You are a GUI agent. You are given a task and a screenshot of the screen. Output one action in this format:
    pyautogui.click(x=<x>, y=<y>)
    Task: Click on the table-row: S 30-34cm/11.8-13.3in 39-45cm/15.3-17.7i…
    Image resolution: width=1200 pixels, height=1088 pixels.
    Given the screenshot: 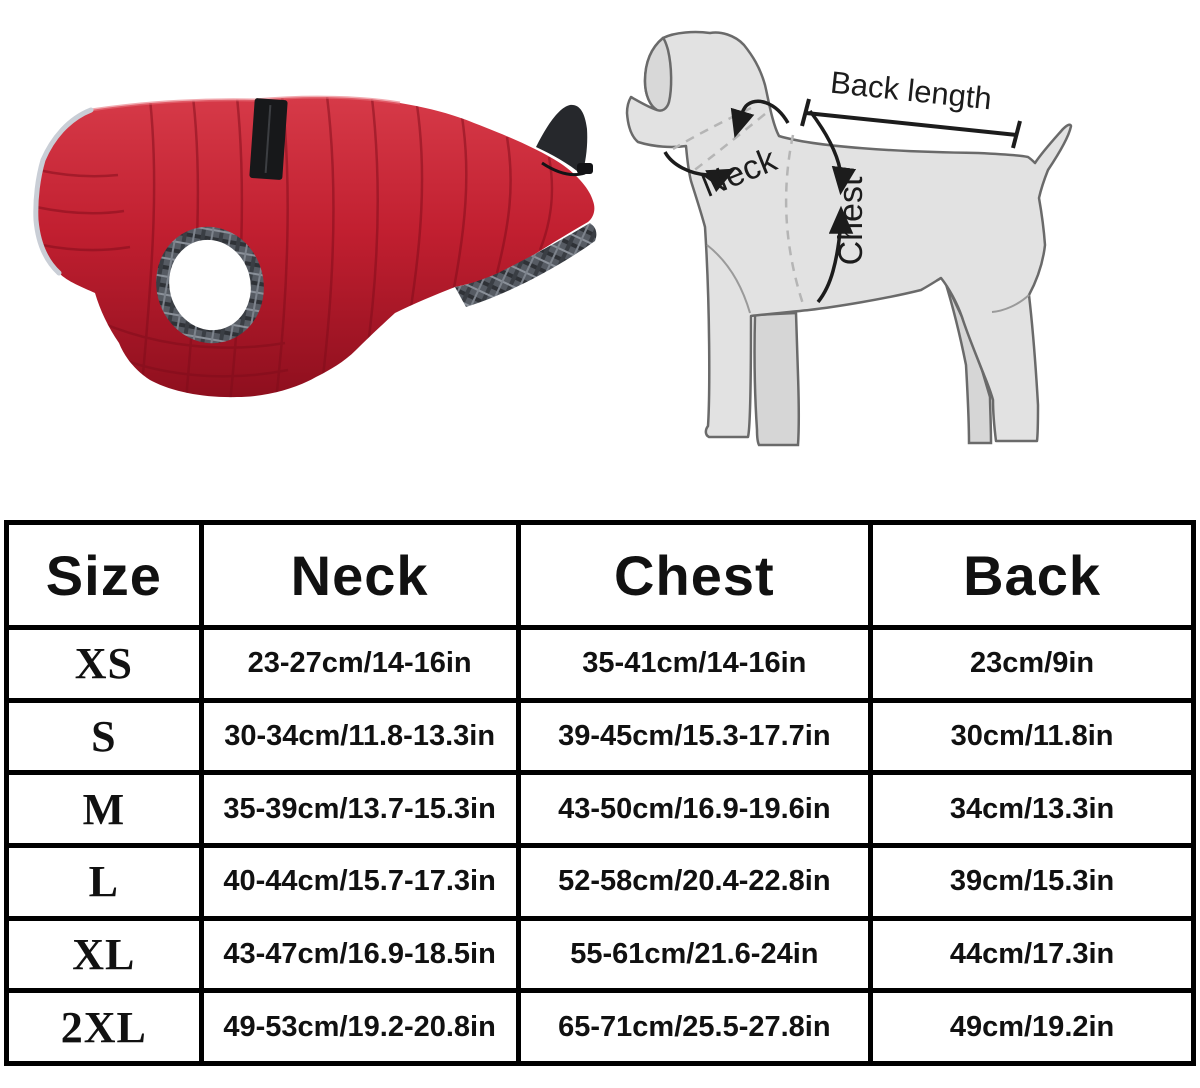 What is the action you would take?
    pyautogui.click(x=600, y=736)
    